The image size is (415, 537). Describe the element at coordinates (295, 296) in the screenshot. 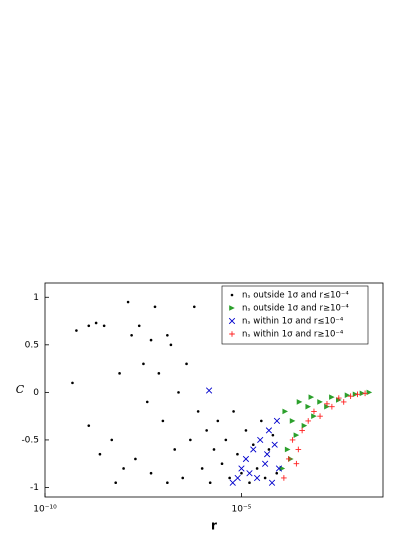

I see `legend-label: nₛ outside 1σ and r≤10⁻⁴` at that location.